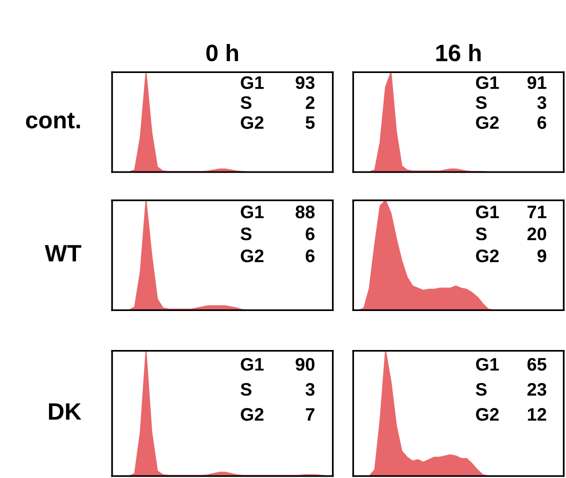 This screenshot has width=566, height=478. I want to click on y-axis-title: WT, so click(63, 253).